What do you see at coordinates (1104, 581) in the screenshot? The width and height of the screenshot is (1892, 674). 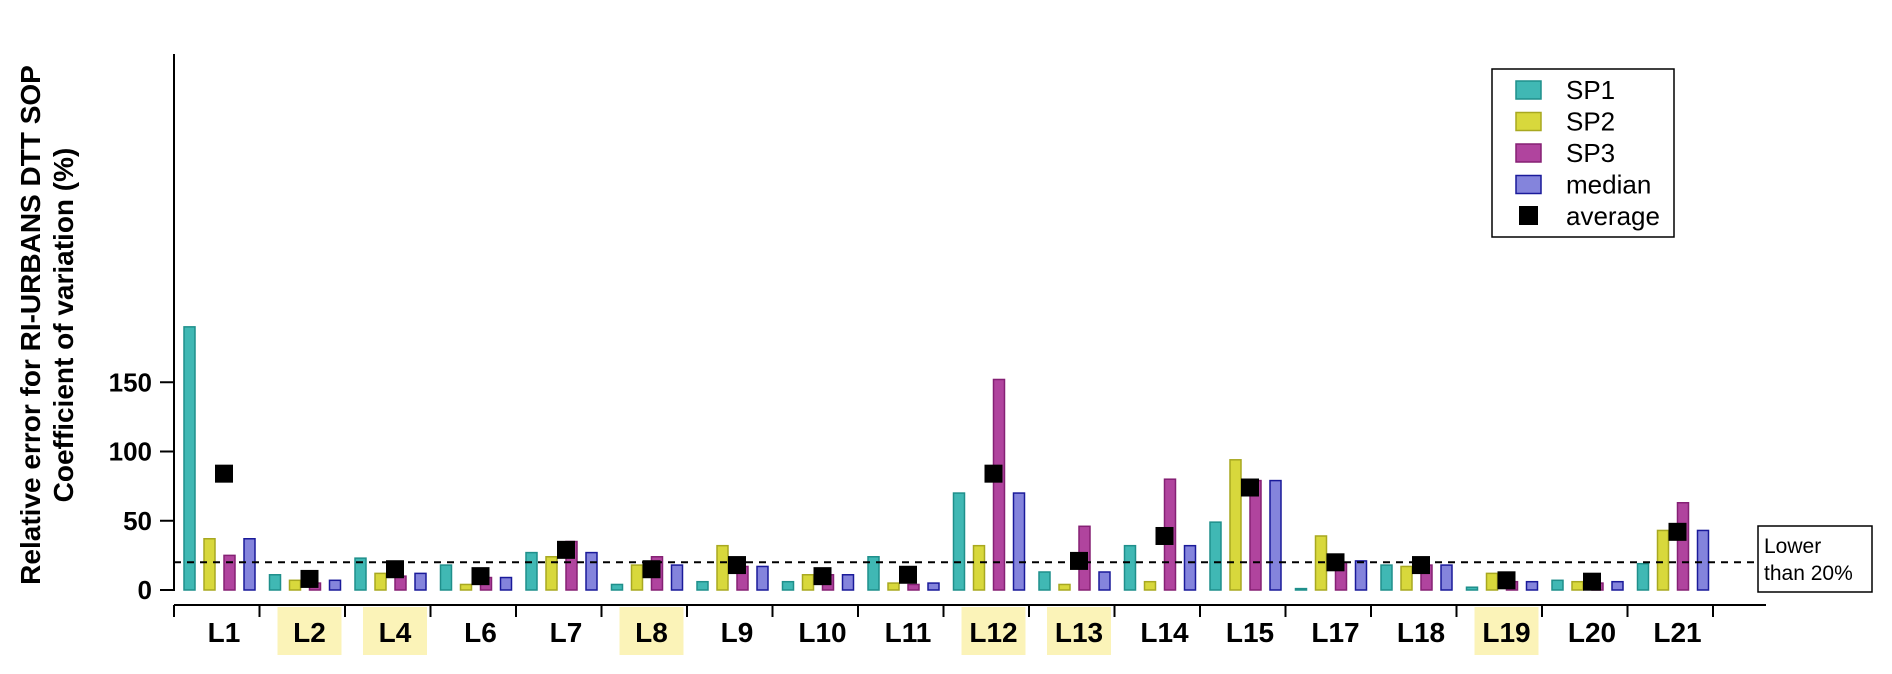 I see `bar-median-L13` at bounding box center [1104, 581].